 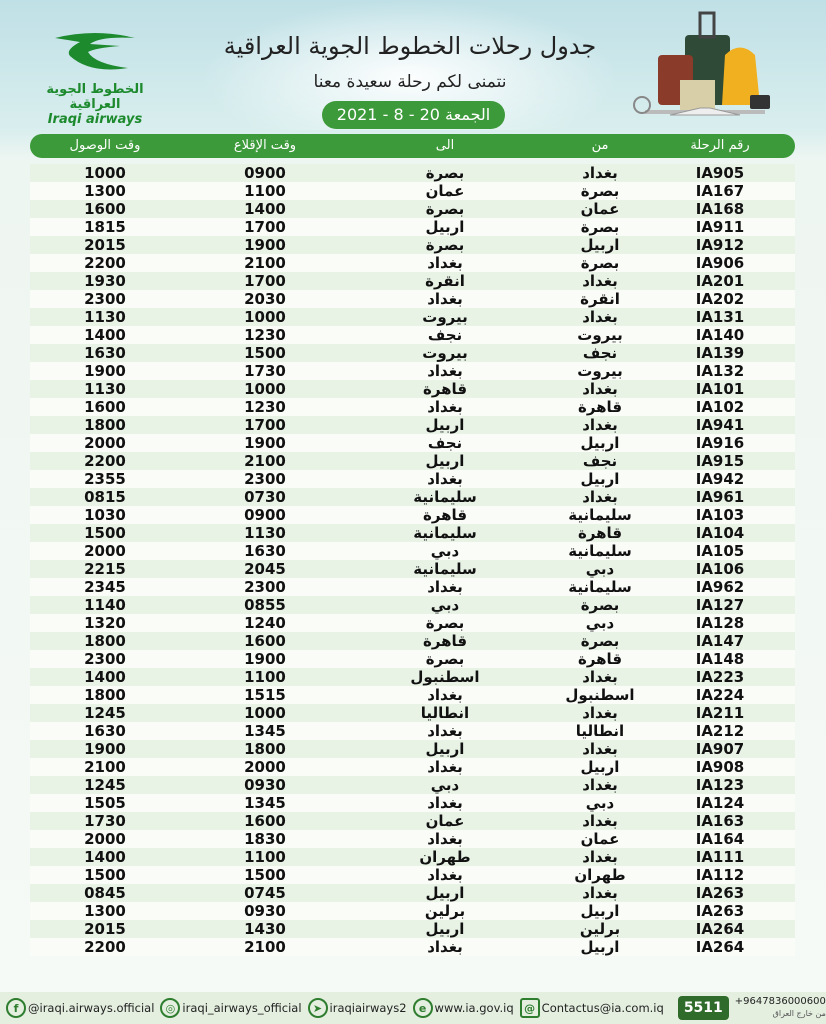 I want to click on departure-time: 2000, so click(x=265, y=767).